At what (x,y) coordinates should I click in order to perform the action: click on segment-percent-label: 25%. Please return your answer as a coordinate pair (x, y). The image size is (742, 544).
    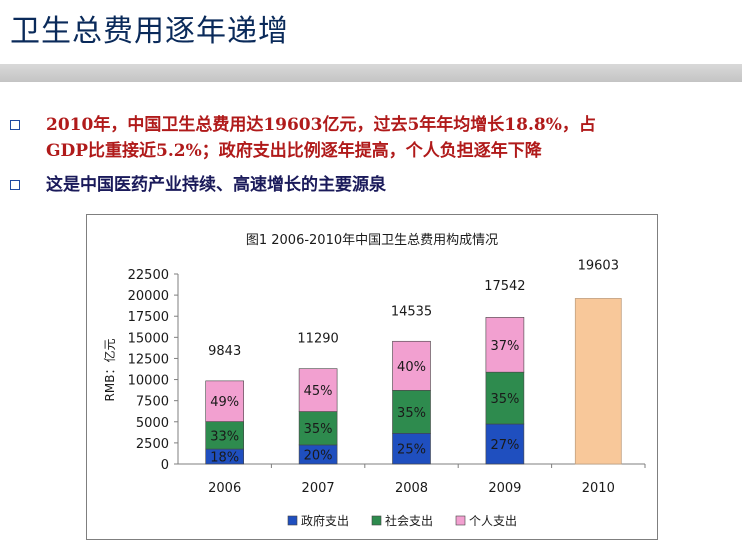
    Looking at the image, I should click on (411, 450).